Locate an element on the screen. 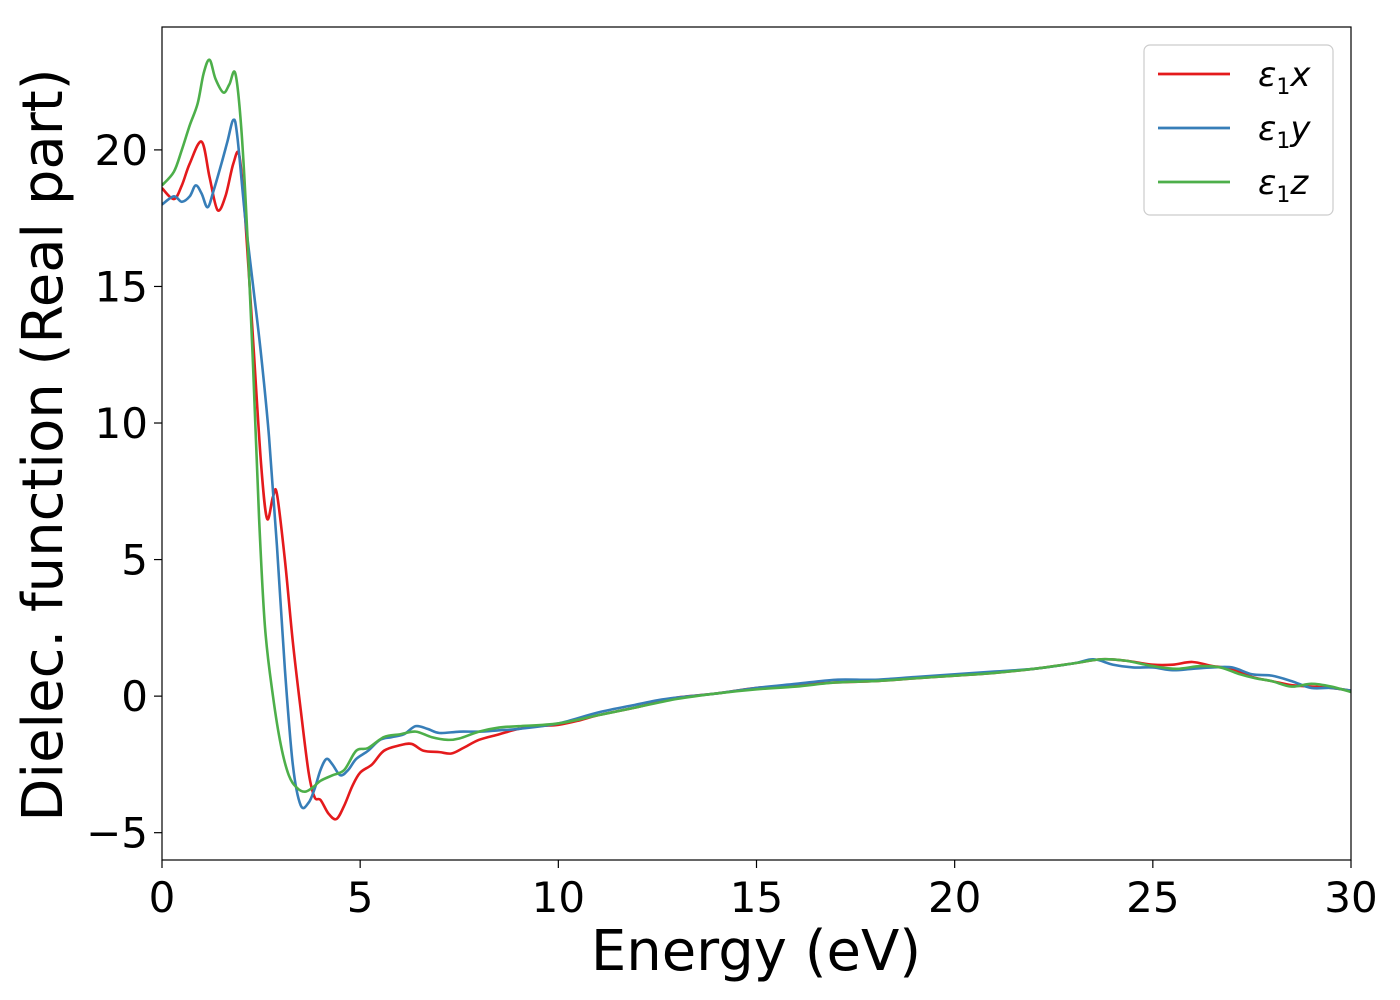 This screenshot has width=1400, height=1000. x-tick-label: 0 is located at coordinates (162, 897).